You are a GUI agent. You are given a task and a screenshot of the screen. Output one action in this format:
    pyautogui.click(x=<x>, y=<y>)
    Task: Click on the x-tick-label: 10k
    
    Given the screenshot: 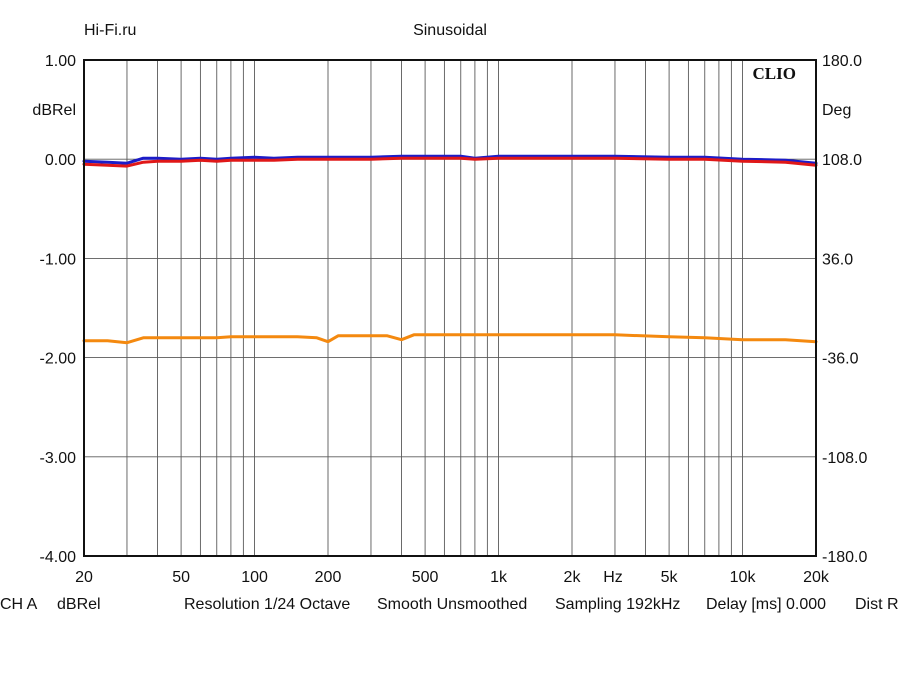 What is the action you would take?
    pyautogui.click(x=743, y=577)
    